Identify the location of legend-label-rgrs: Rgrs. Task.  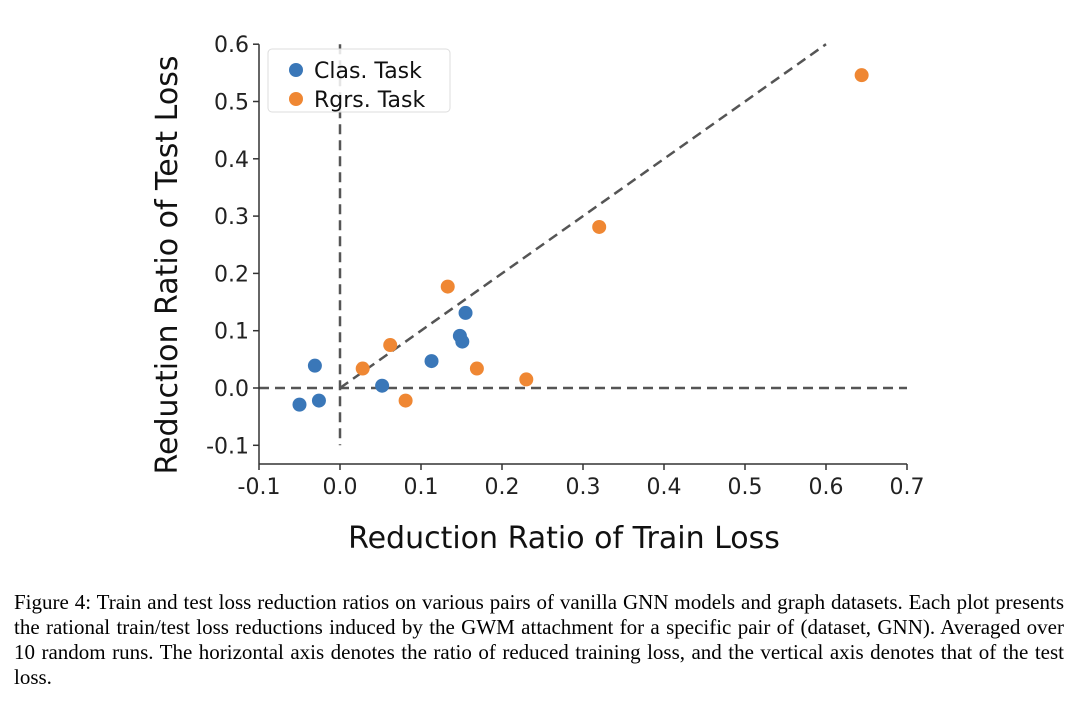
(369, 100).